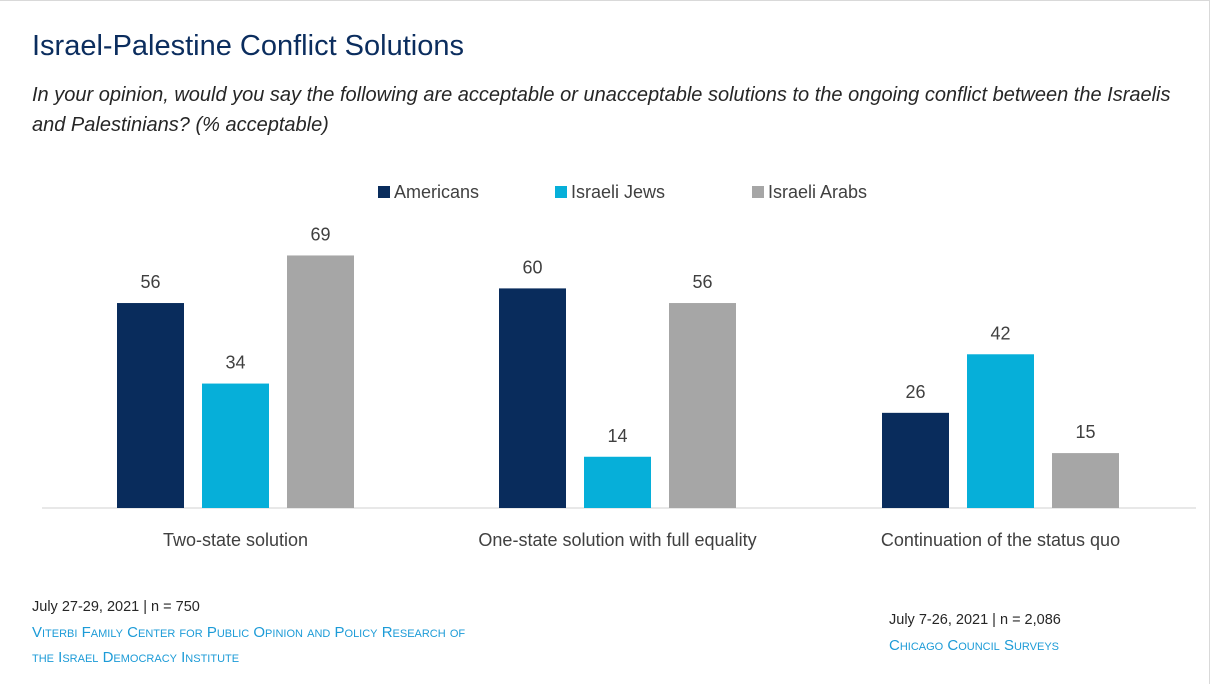  I want to click on value-label-americans-two-state-solution: 56, so click(150, 282).